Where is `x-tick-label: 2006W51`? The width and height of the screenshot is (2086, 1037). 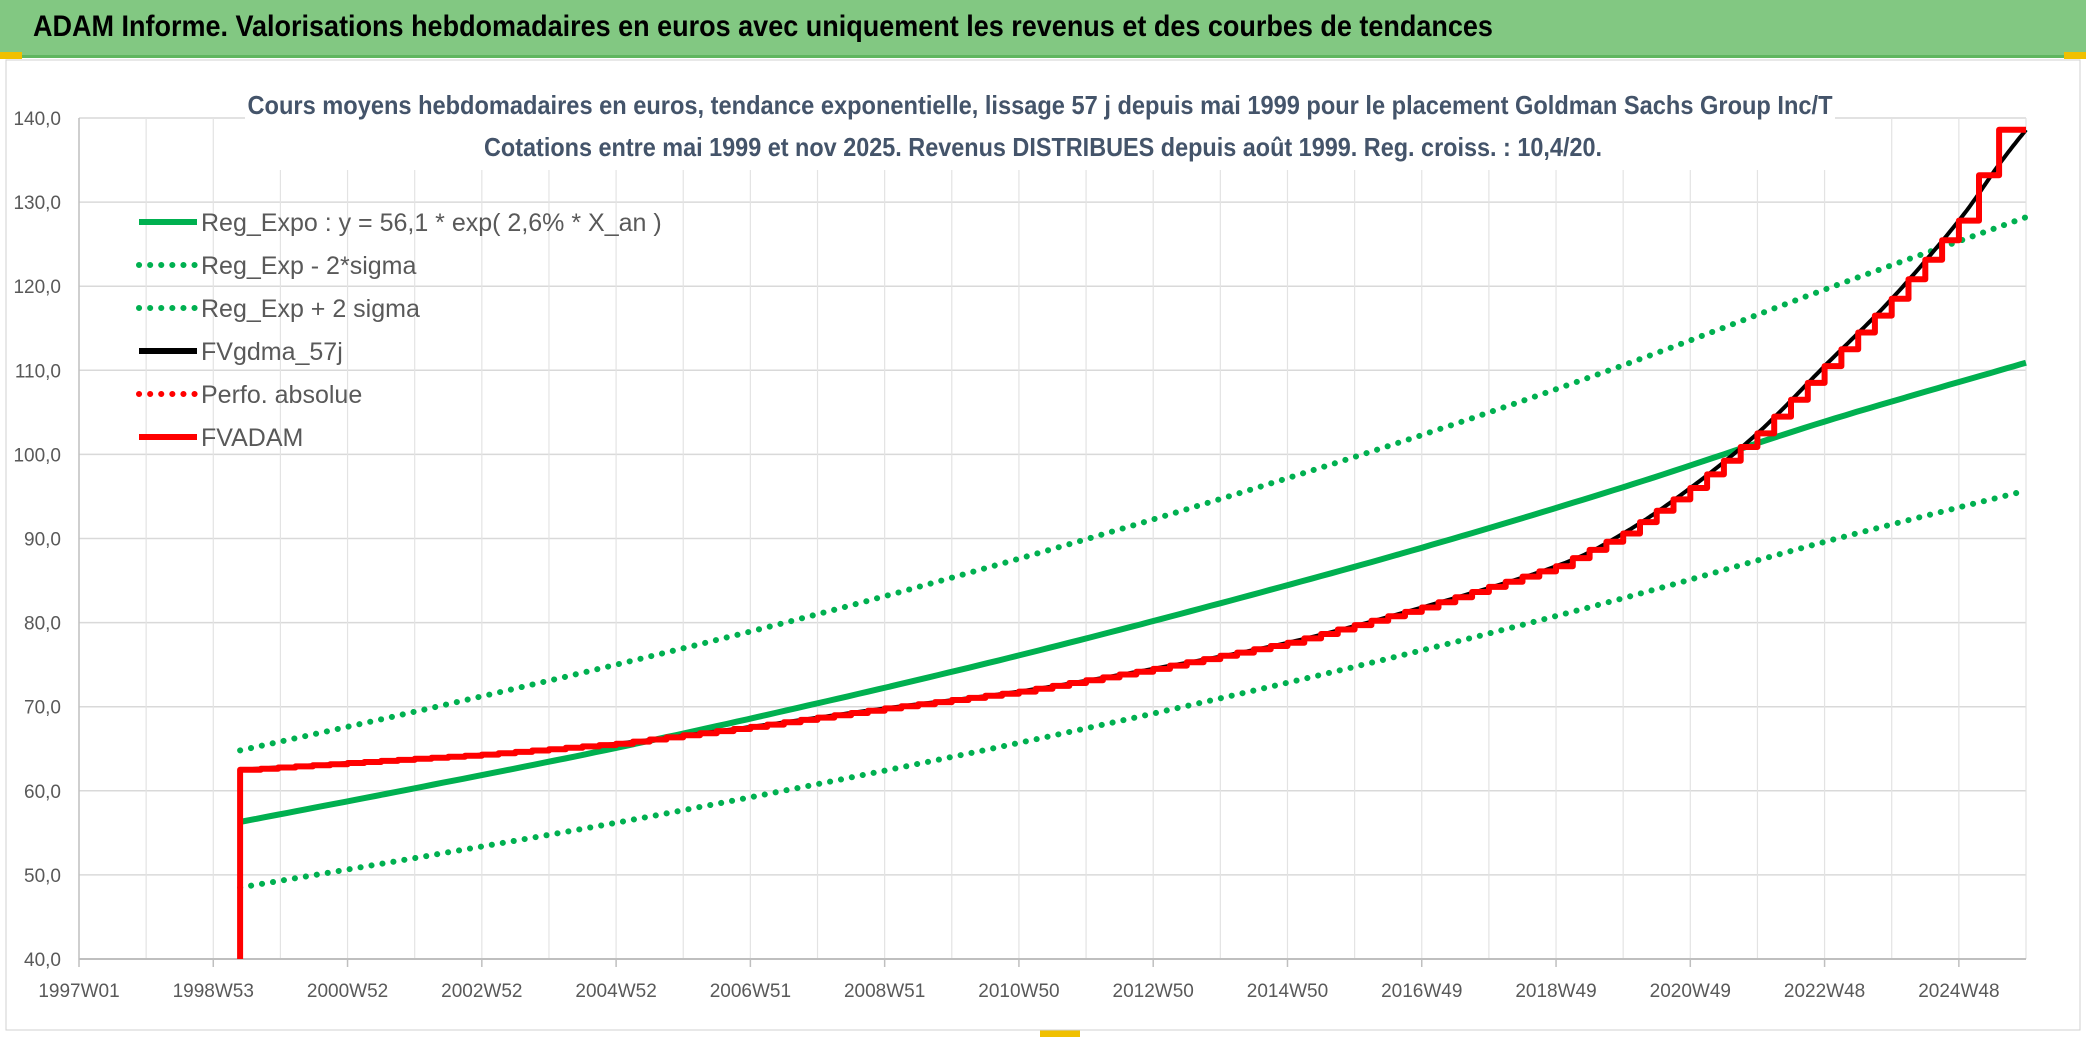
x-tick-label: 2006W51 is located at coordinates (750, 991).